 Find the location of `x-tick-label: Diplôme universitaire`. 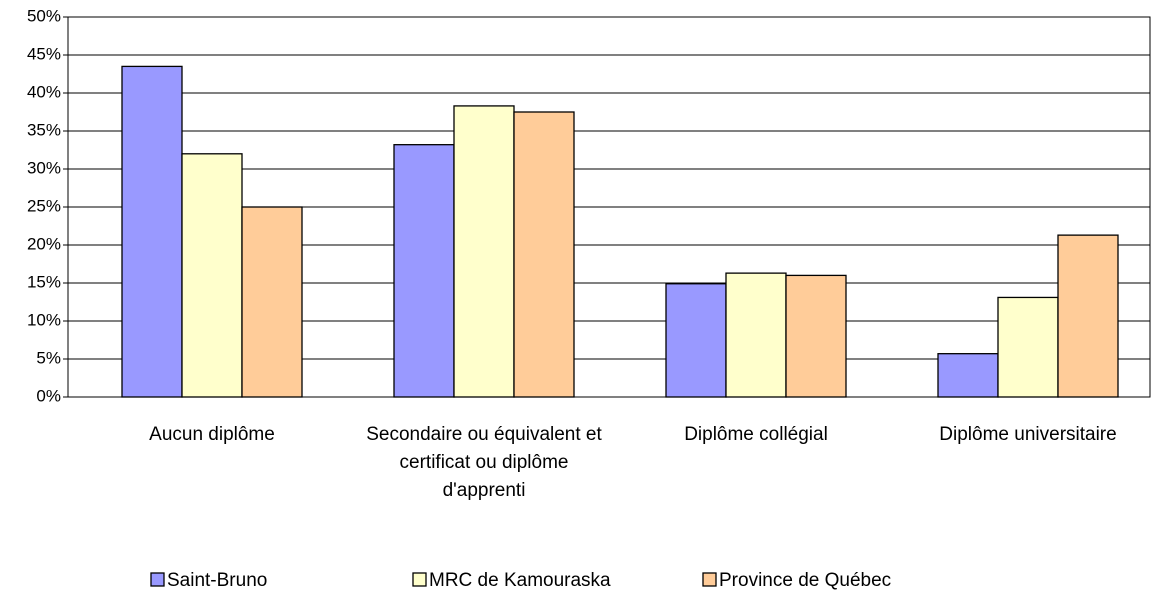

x-tick-label: Diplôme universitaire is located at coordinates (1028, 434).